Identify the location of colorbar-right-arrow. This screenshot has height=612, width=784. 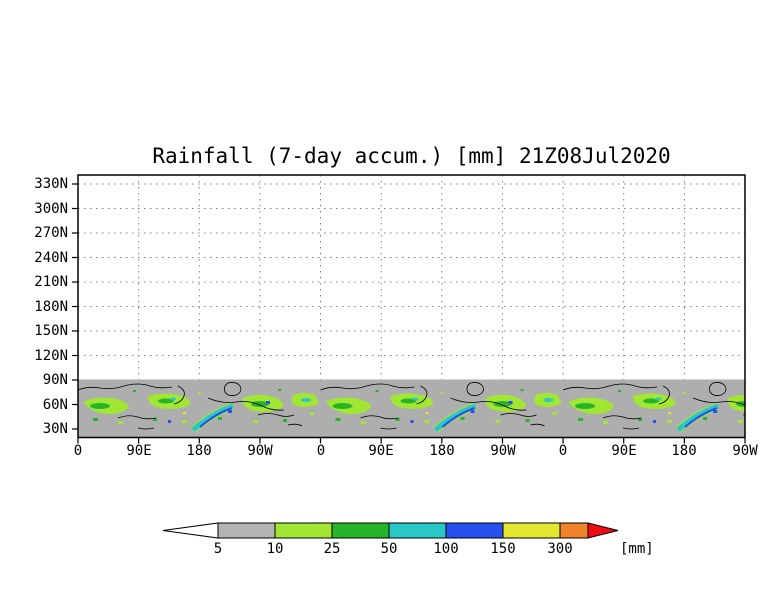
(603, 530).